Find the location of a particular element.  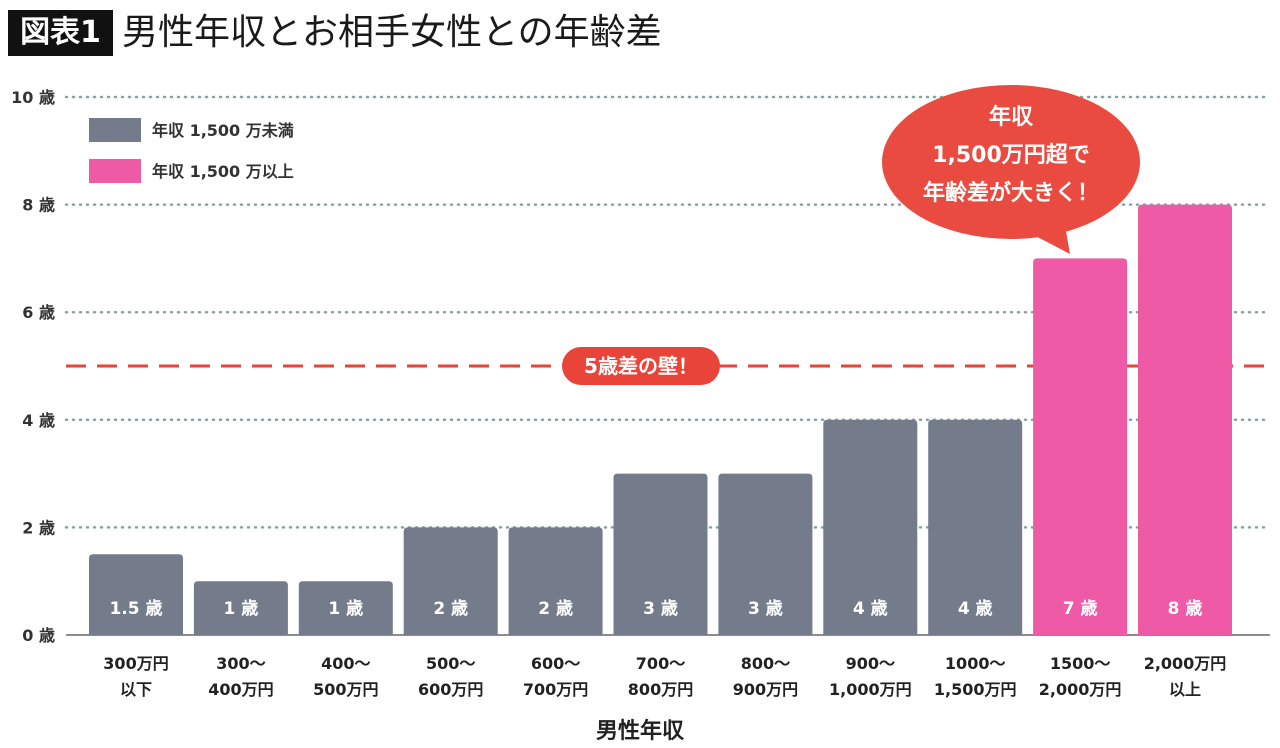

x-tick-label-3-line-2: 500万円 is located at coordinates (345, 689).